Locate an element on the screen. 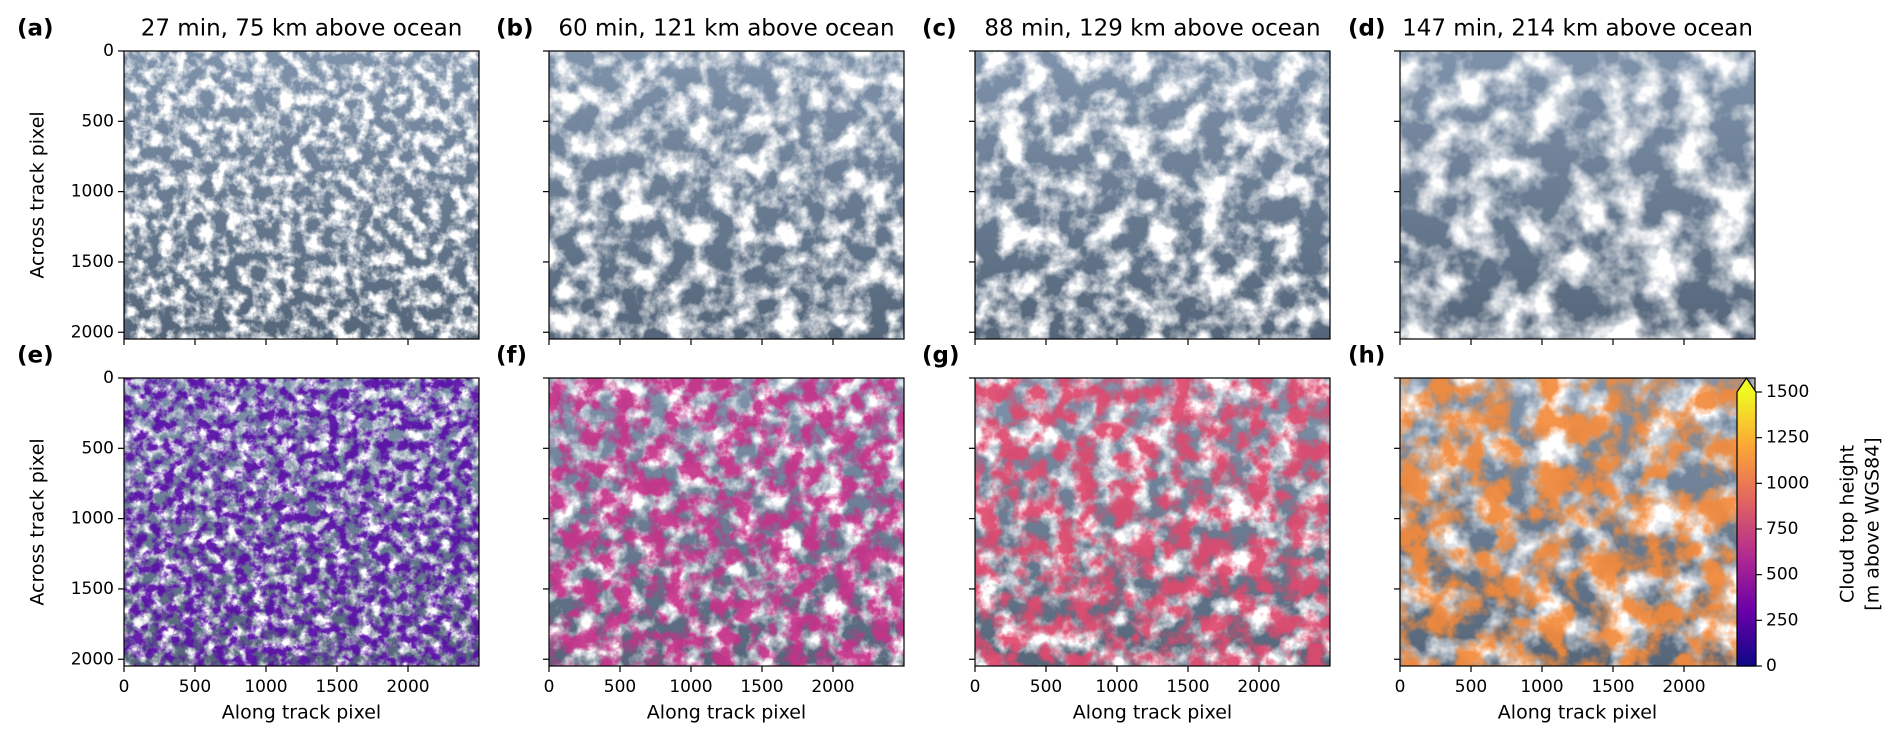 Image resolution: width=1892 pixels, height=751 pixels. colorbar-label: Cloud top height is located at coordinates (1848, 524).